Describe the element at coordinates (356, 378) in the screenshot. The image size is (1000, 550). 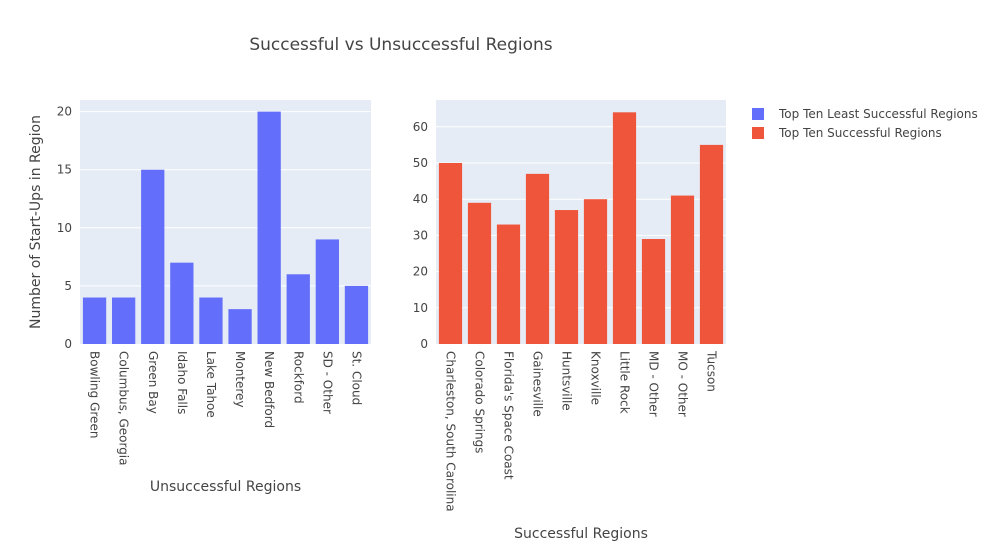
I see `x-tick-label: St. Cloud` at that location.